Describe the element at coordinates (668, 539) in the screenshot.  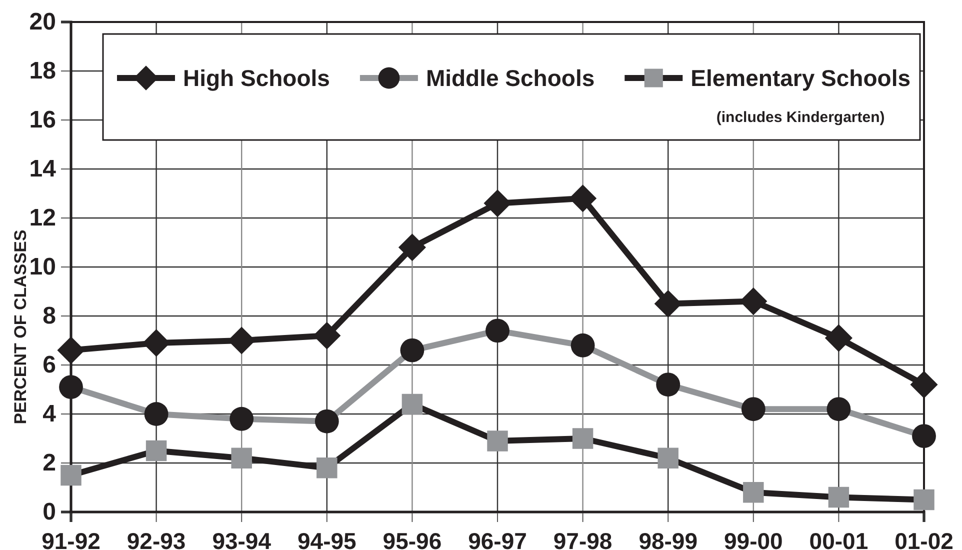
I see `x-tick-label: 98-99` at that location.